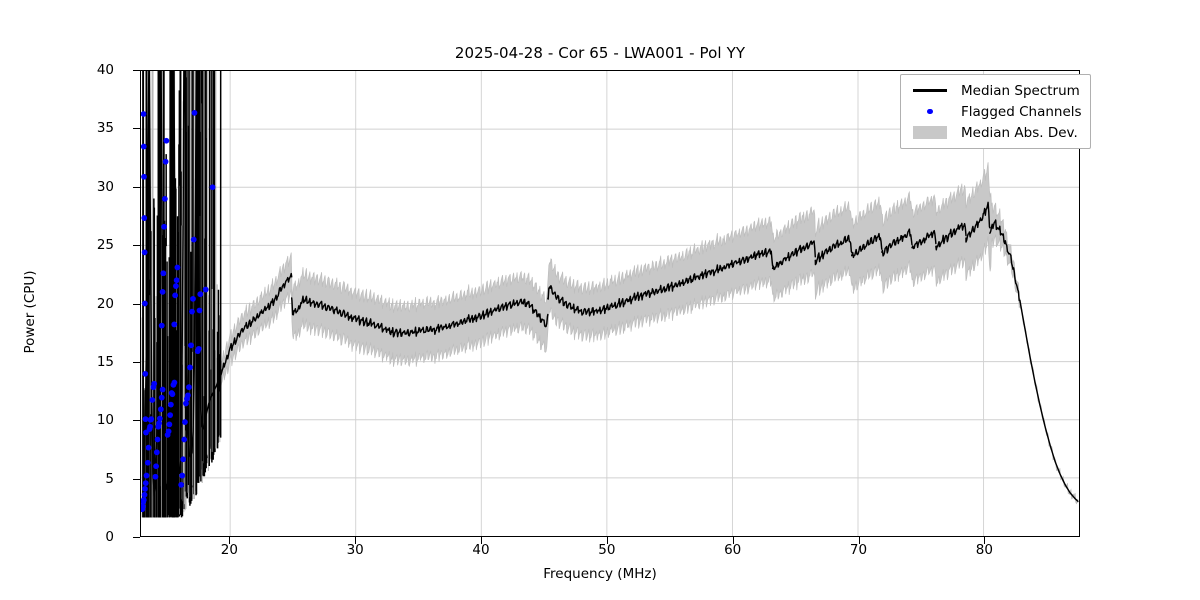 The image size is (1200, 600). Describe the element at coordinates (600, 53) in the screenshot. I see `page-title: 2025-04-28 - Cor 65 - LWA001 - Pol YY` at that location.